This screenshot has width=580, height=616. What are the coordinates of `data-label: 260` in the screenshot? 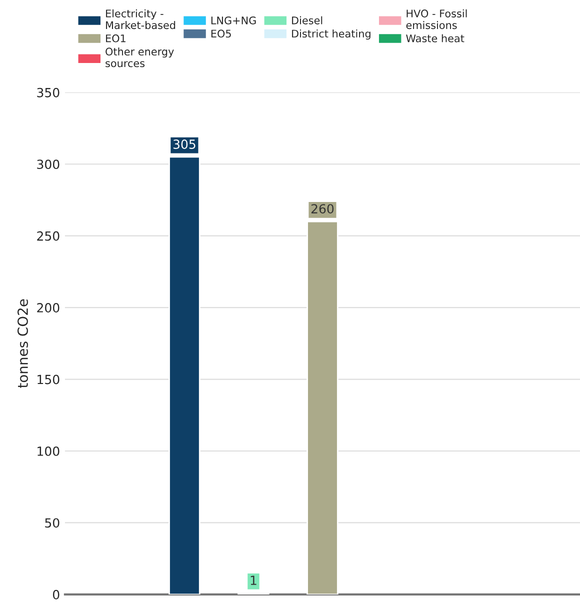 It's located at (322, 209).